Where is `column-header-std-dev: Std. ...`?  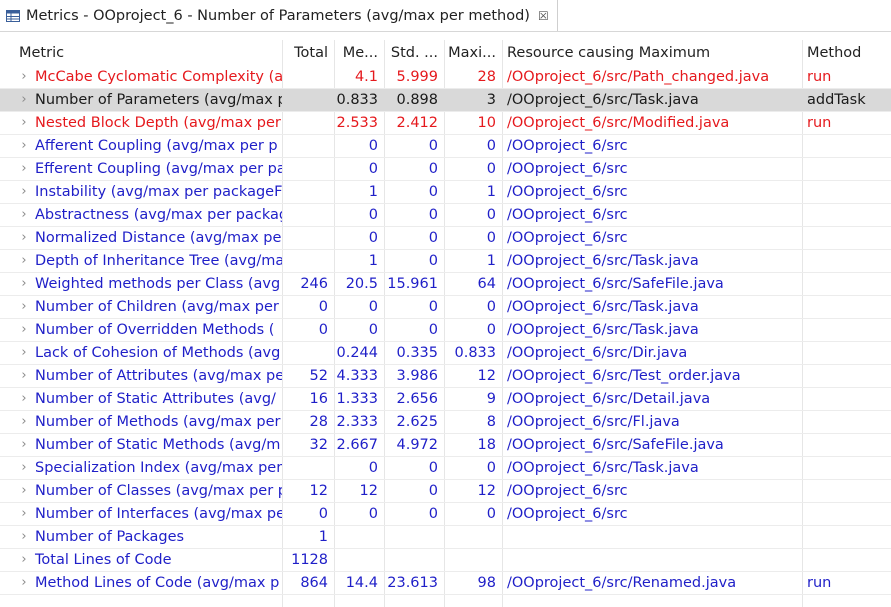 column-header-std-dev: Std. ... is located at coordinates (414, 53).